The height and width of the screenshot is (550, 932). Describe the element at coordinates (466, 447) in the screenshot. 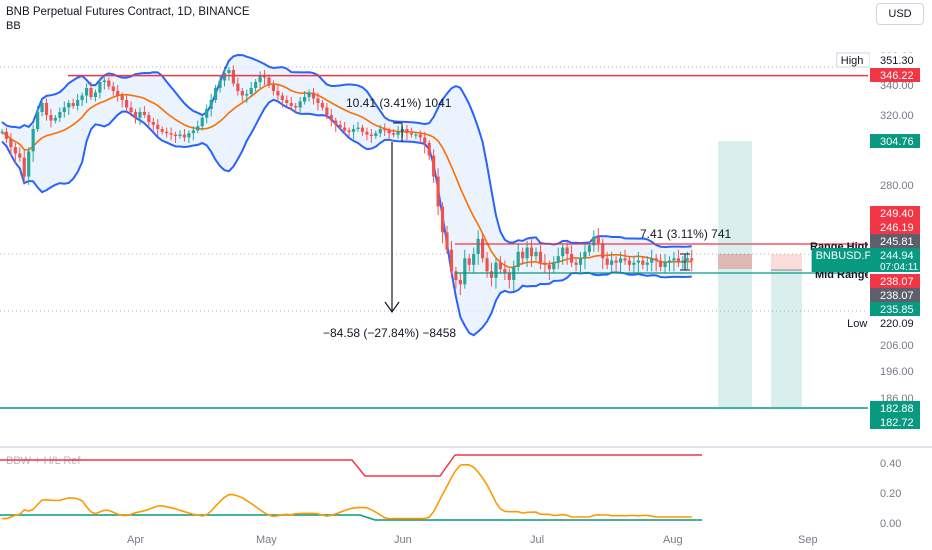

I see `pane-separator` at that location.